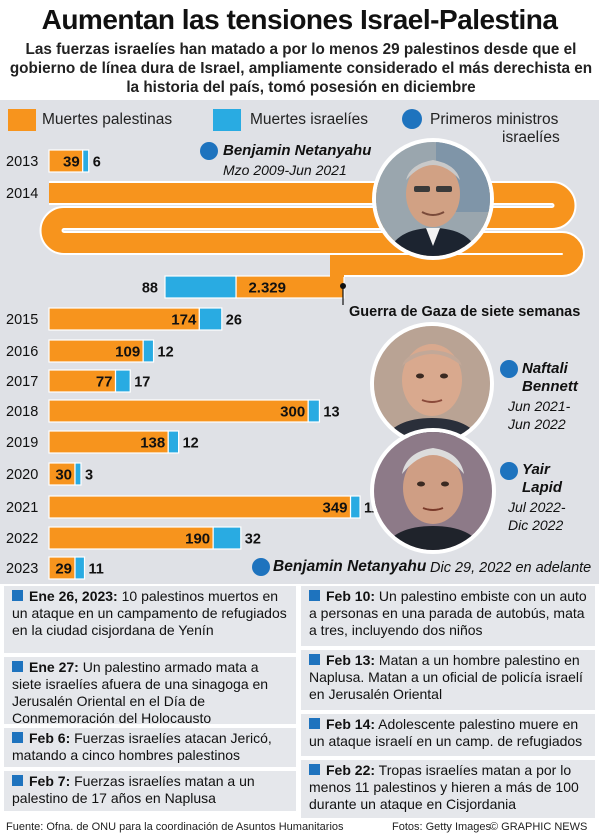  What do you see at coordinates (178, 411) in the screenshot?
I see `bar-palestinian` at bounding box center [178, 411].